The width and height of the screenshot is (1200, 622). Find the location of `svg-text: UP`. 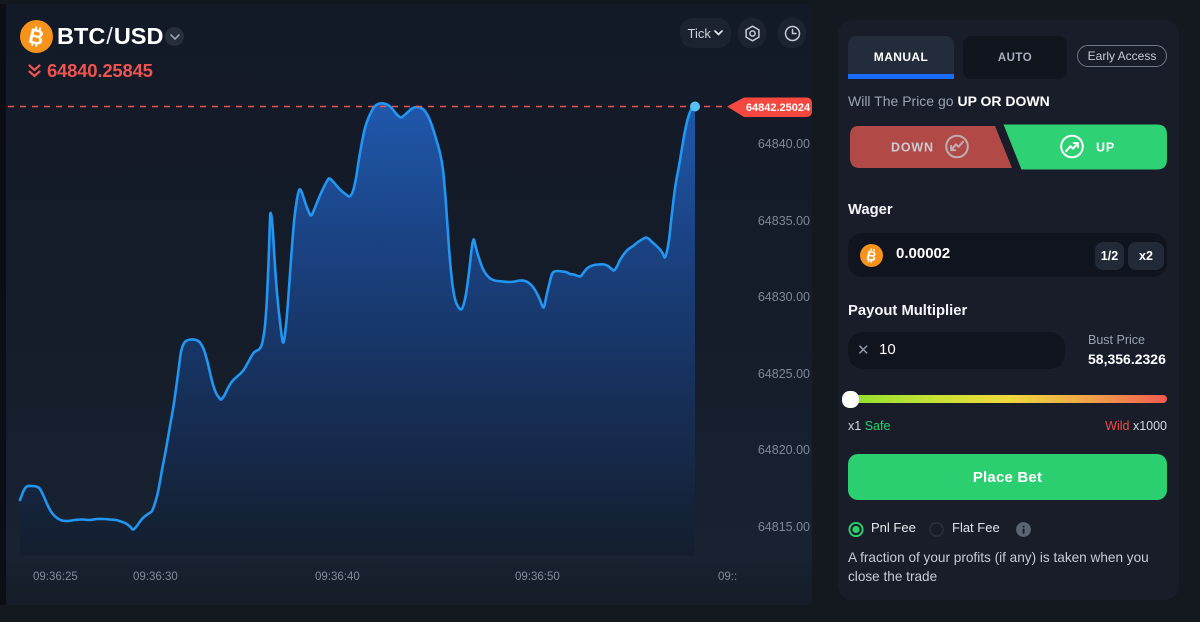

svg-text: UP is located at coordinates (1105, 148).